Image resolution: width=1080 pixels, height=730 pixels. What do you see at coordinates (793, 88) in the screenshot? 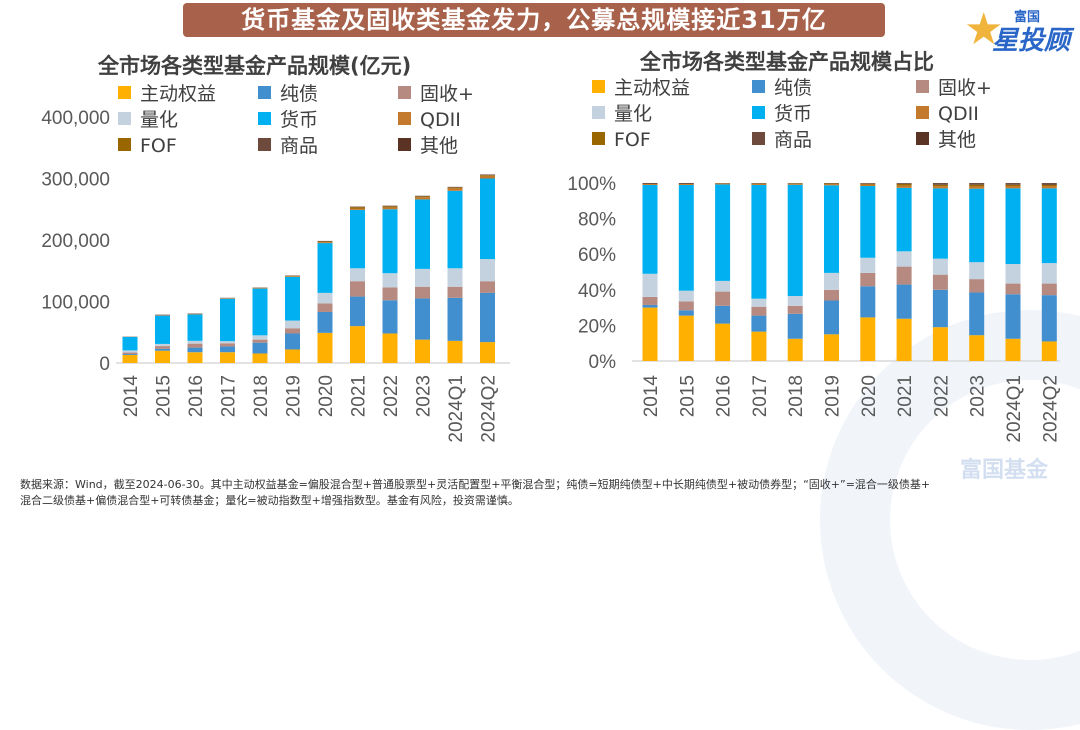
I see `legend-label: 纯债` at bounding box center [793, 88].